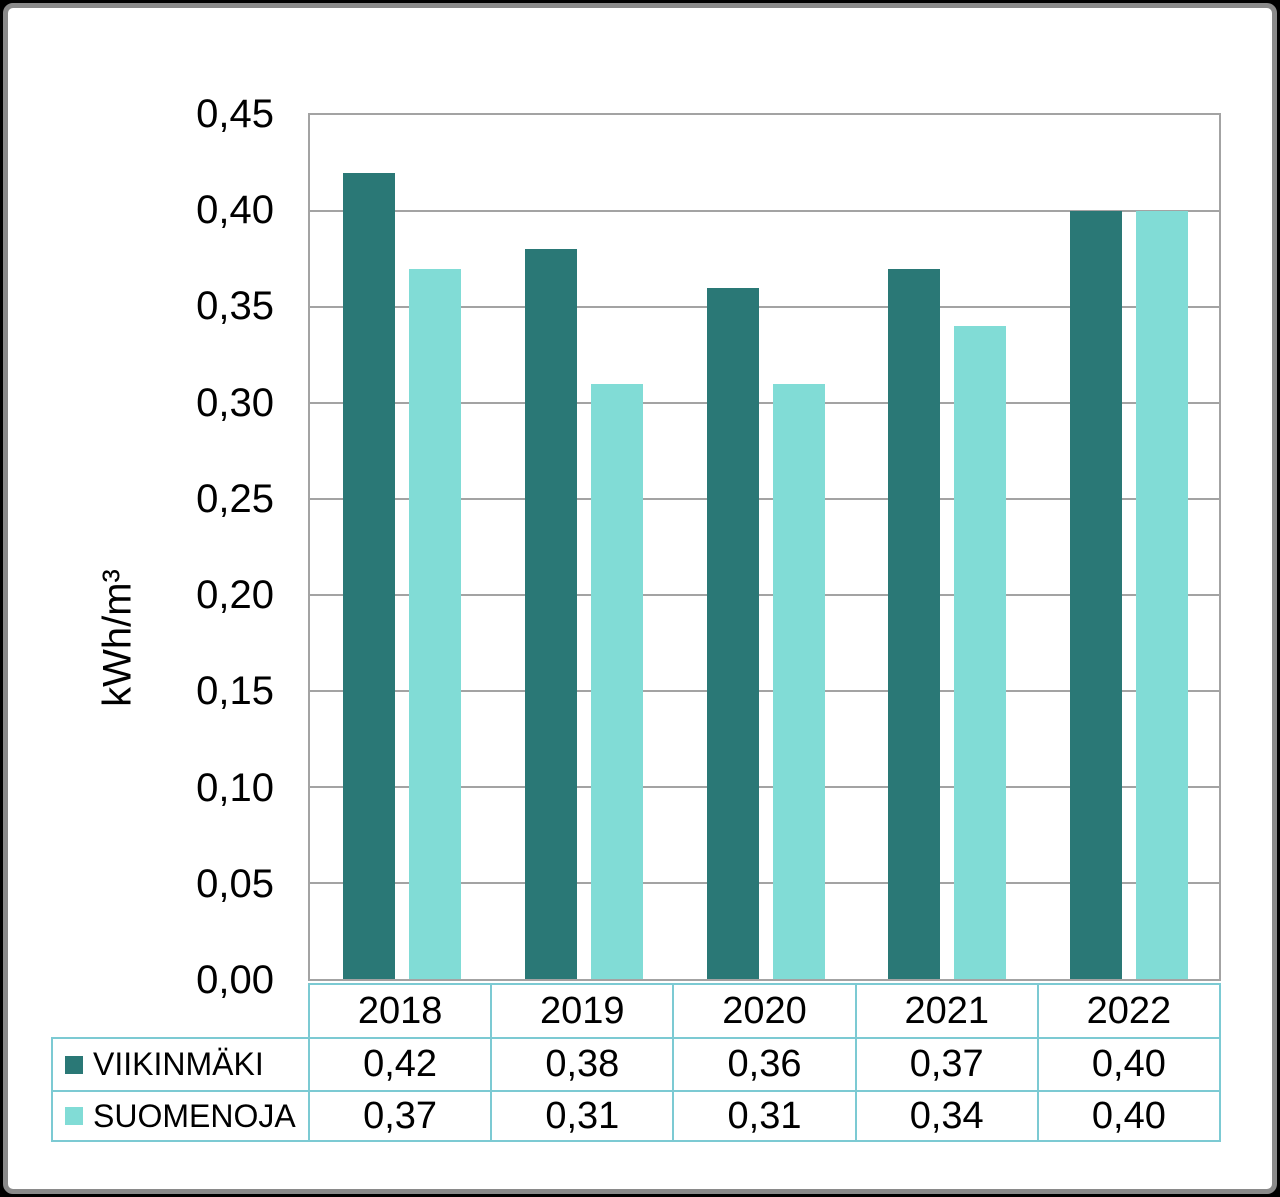 Image resolution: width=1280 pixels, height=1197 pixels. What do you see at coordinates (435, 624) in the screenshot?
I see `bar-suomenoja-2018` at bounding box center [435, 624].